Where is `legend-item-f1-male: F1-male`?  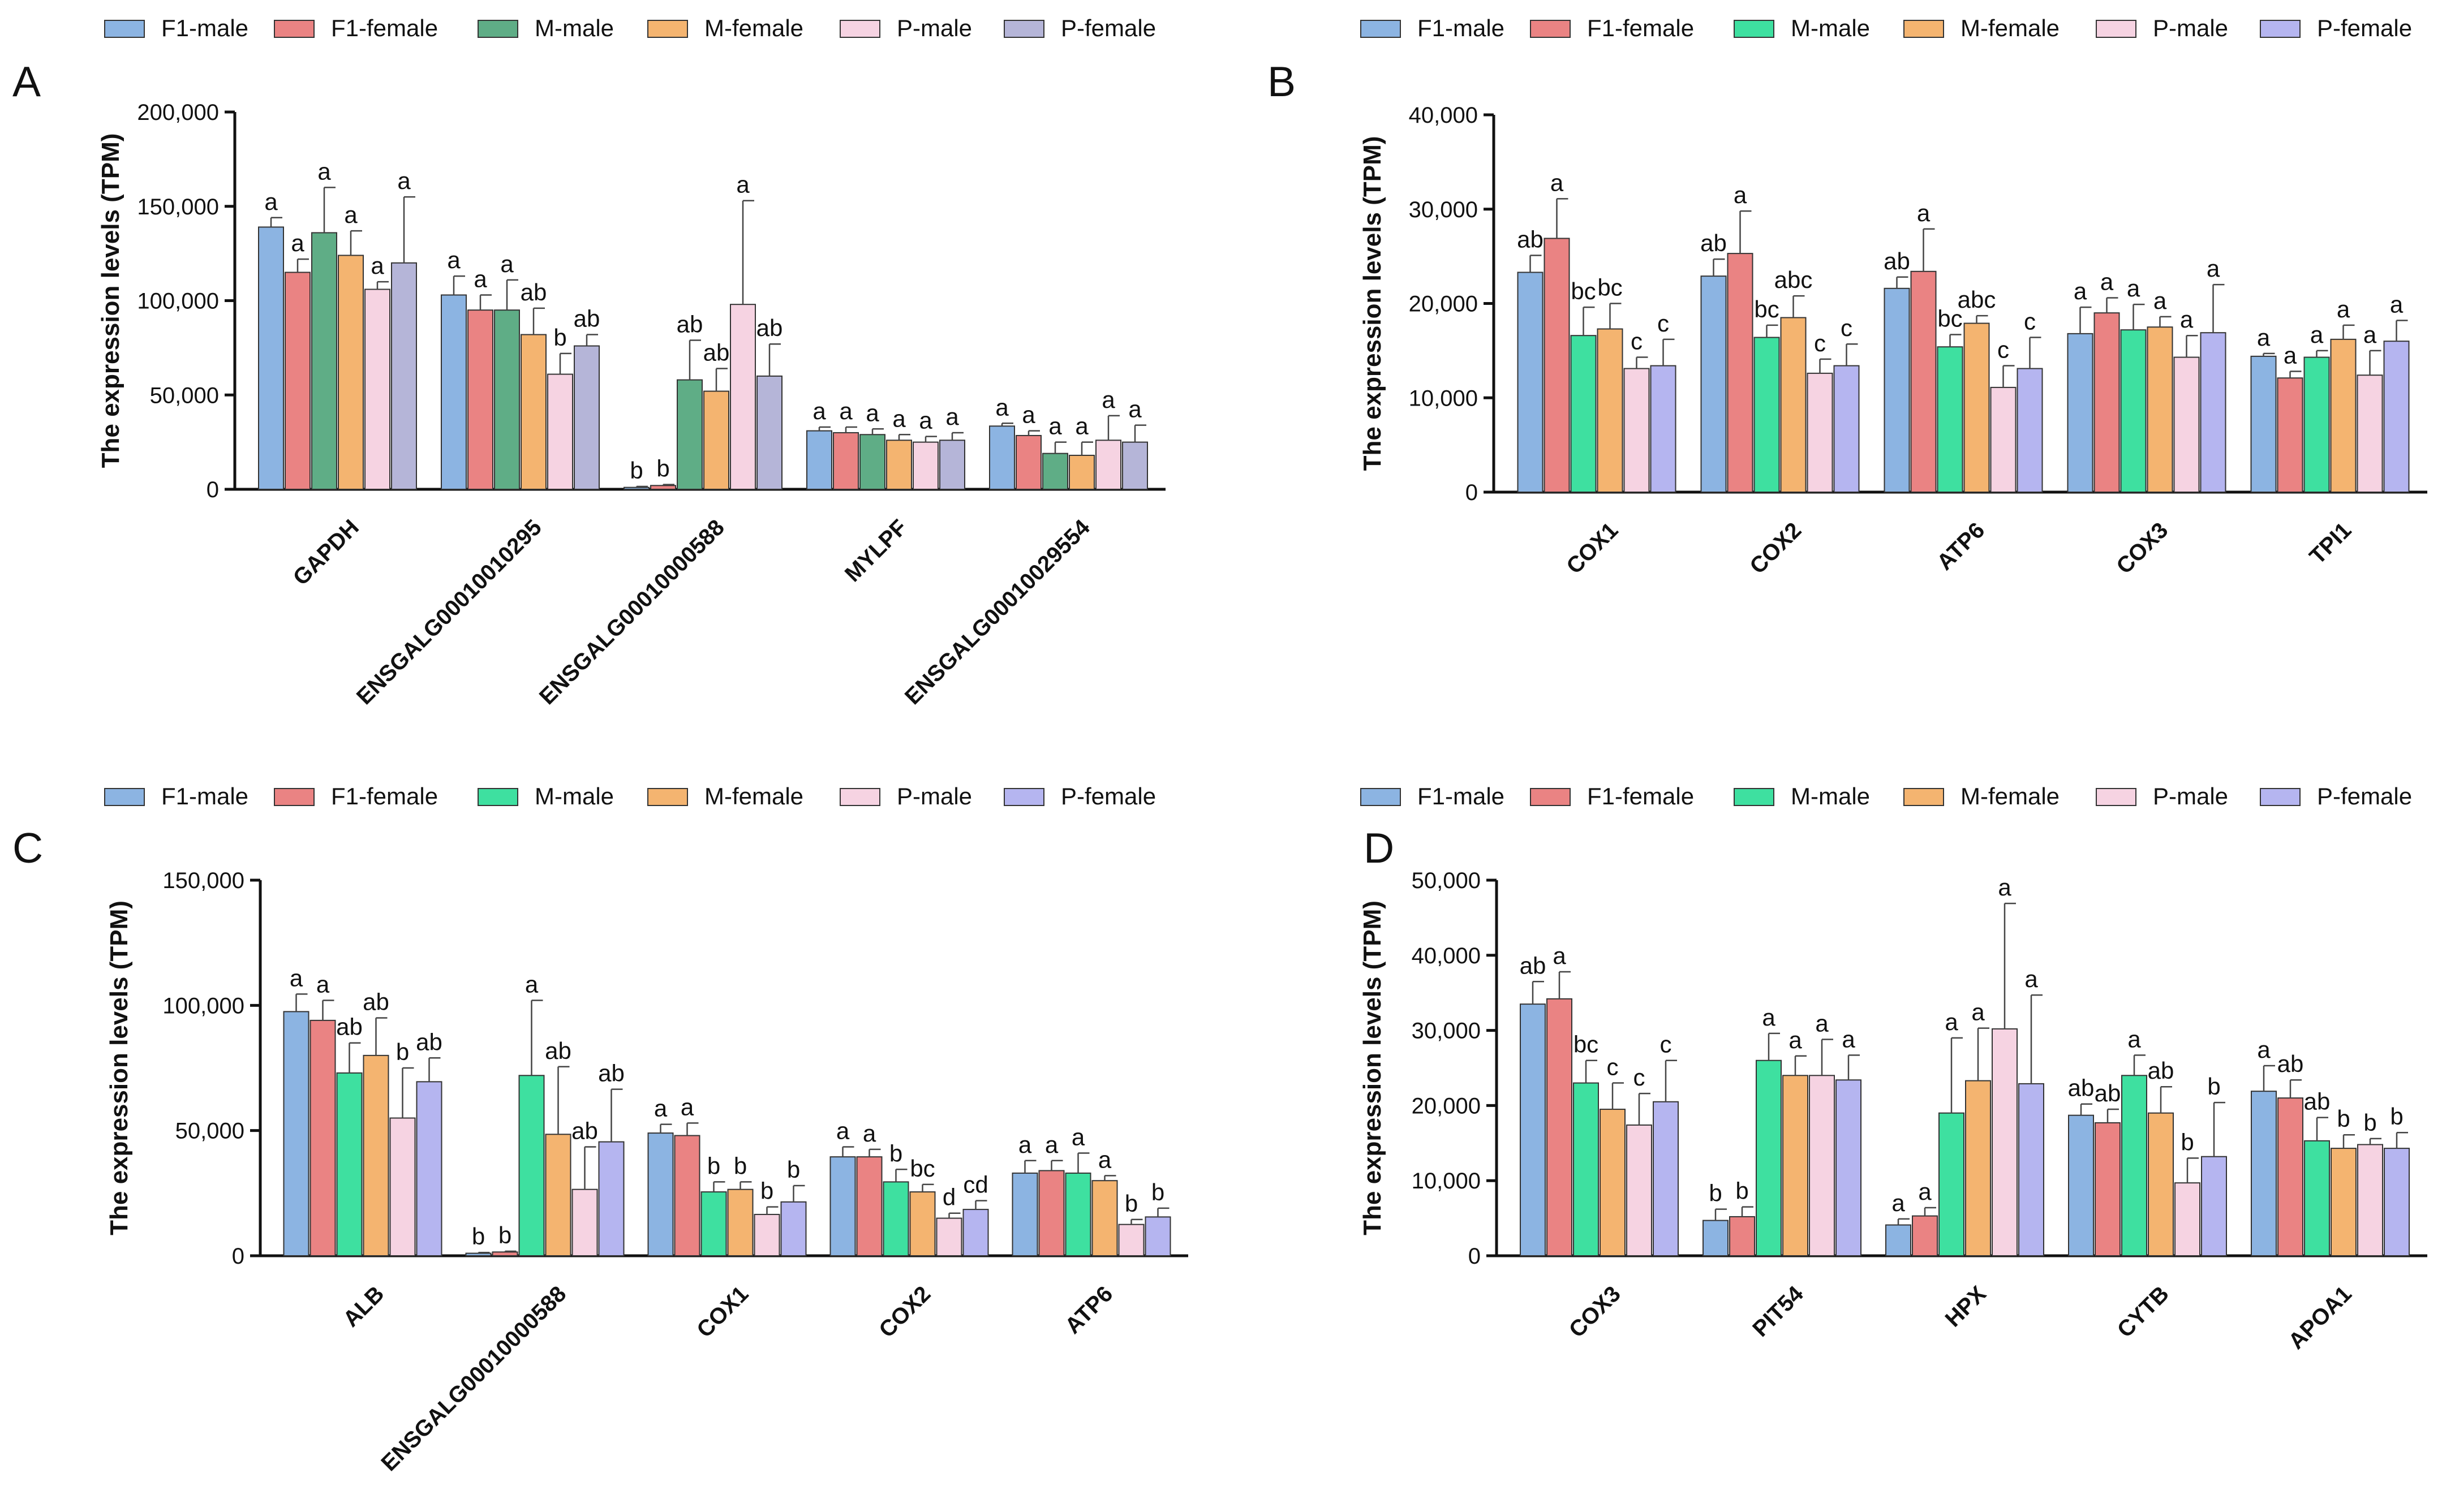
legend-item-f1-male: F1-male is located at coordinates (176, 28).